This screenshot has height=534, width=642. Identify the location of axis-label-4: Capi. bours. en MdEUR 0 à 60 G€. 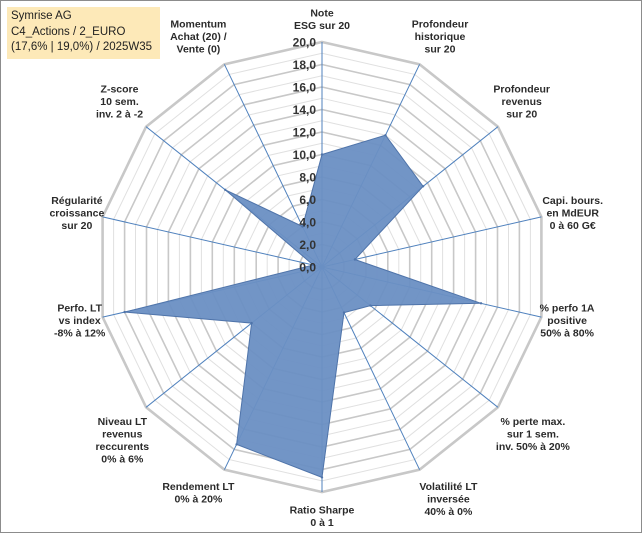
(572, 213).